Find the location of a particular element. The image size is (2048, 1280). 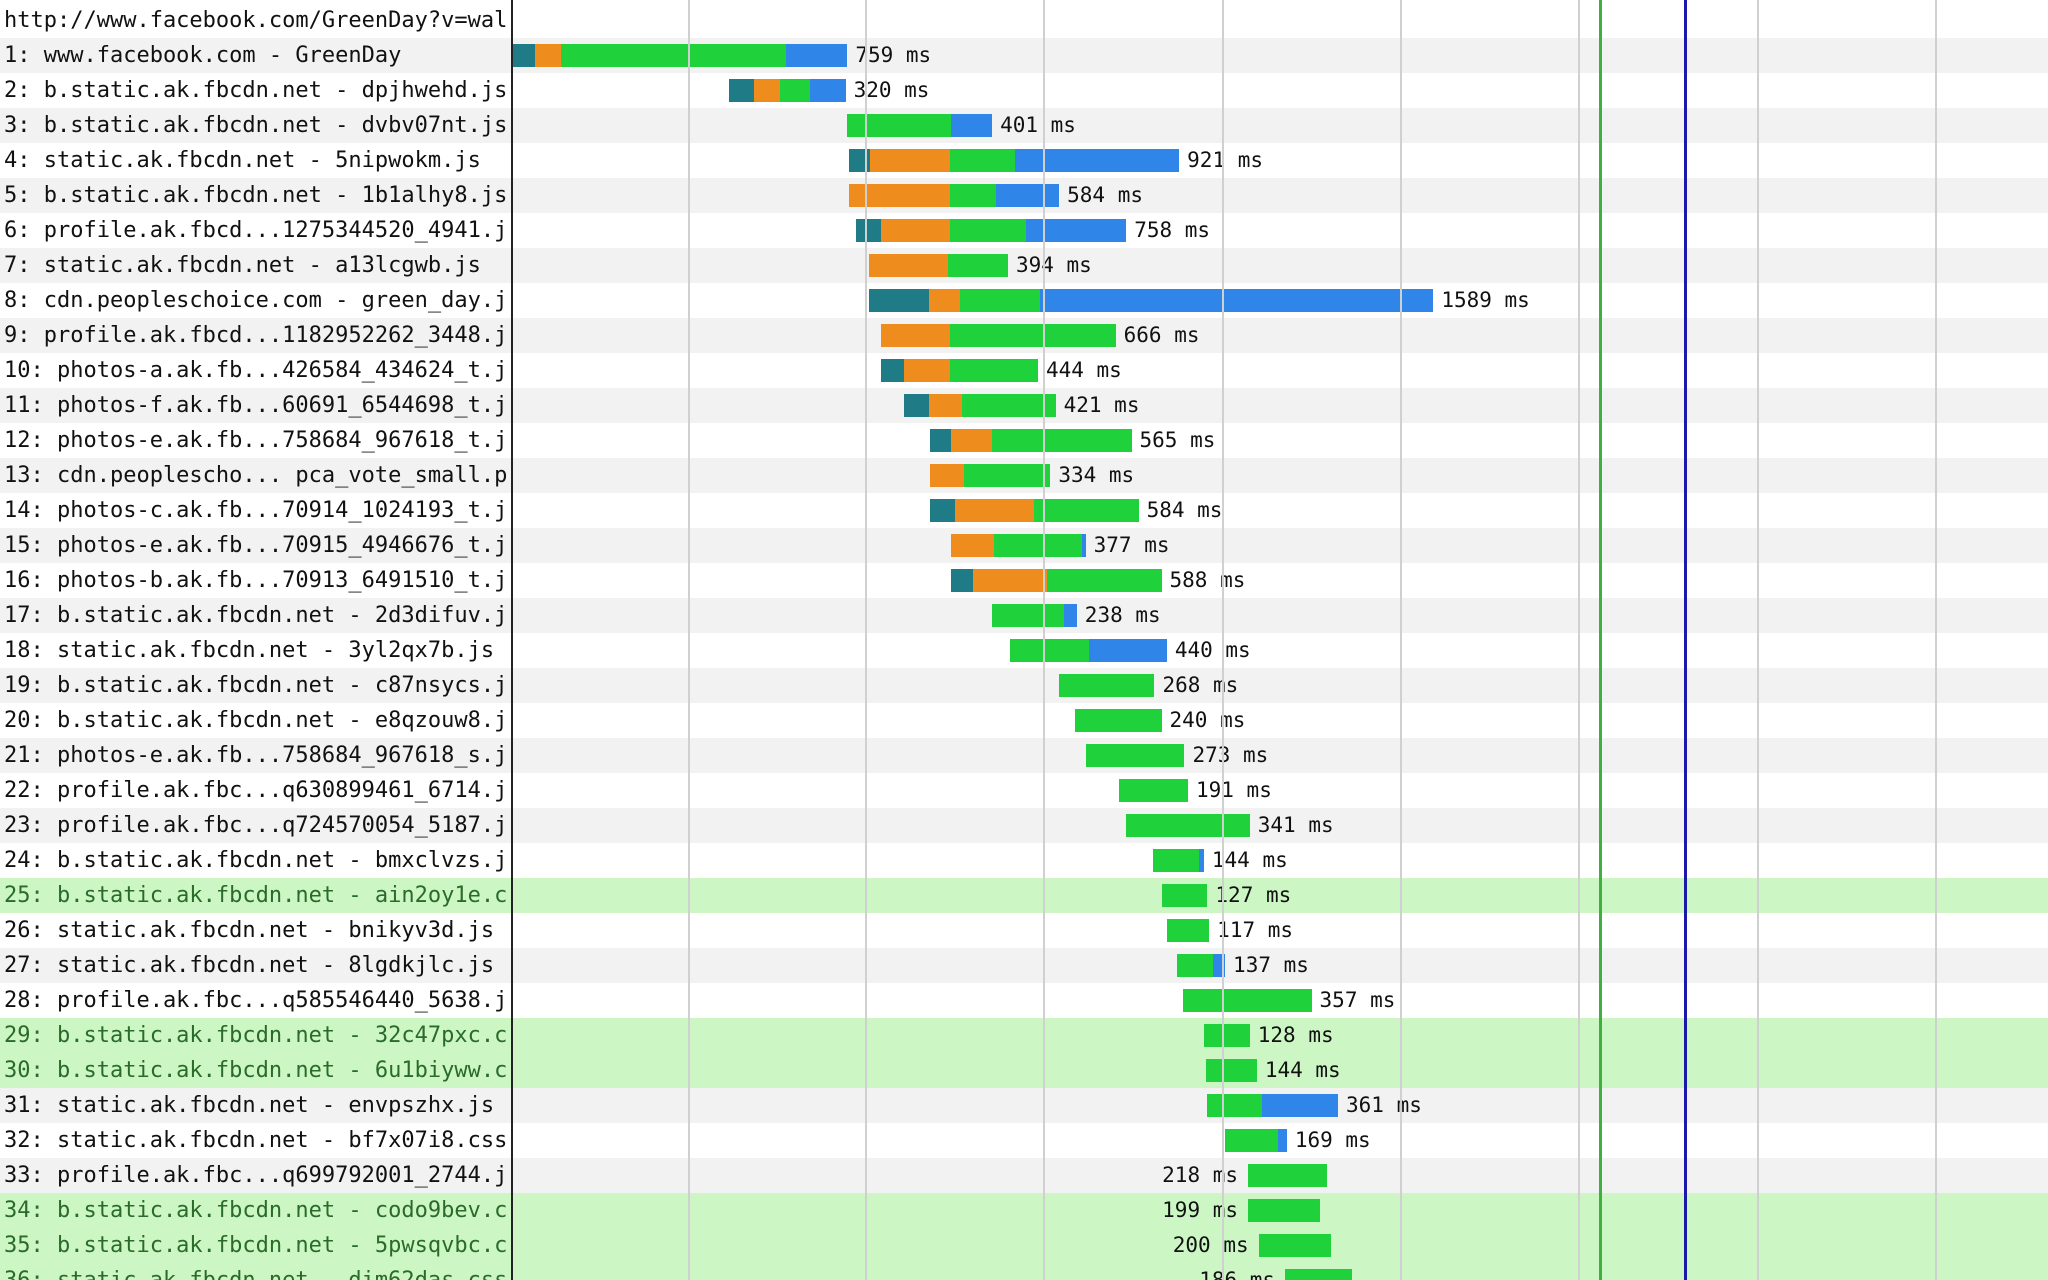

request-duration-label: 588 ms is located at coordinates (1207, 580).